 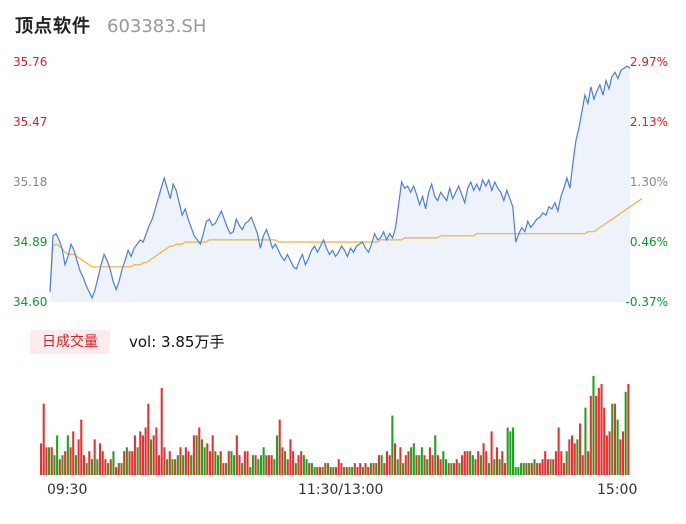 What do you see at coordinates (53, 26) in the screenshot?
I see `stock-name: 顶点软件` at bounding box center [53, 26].